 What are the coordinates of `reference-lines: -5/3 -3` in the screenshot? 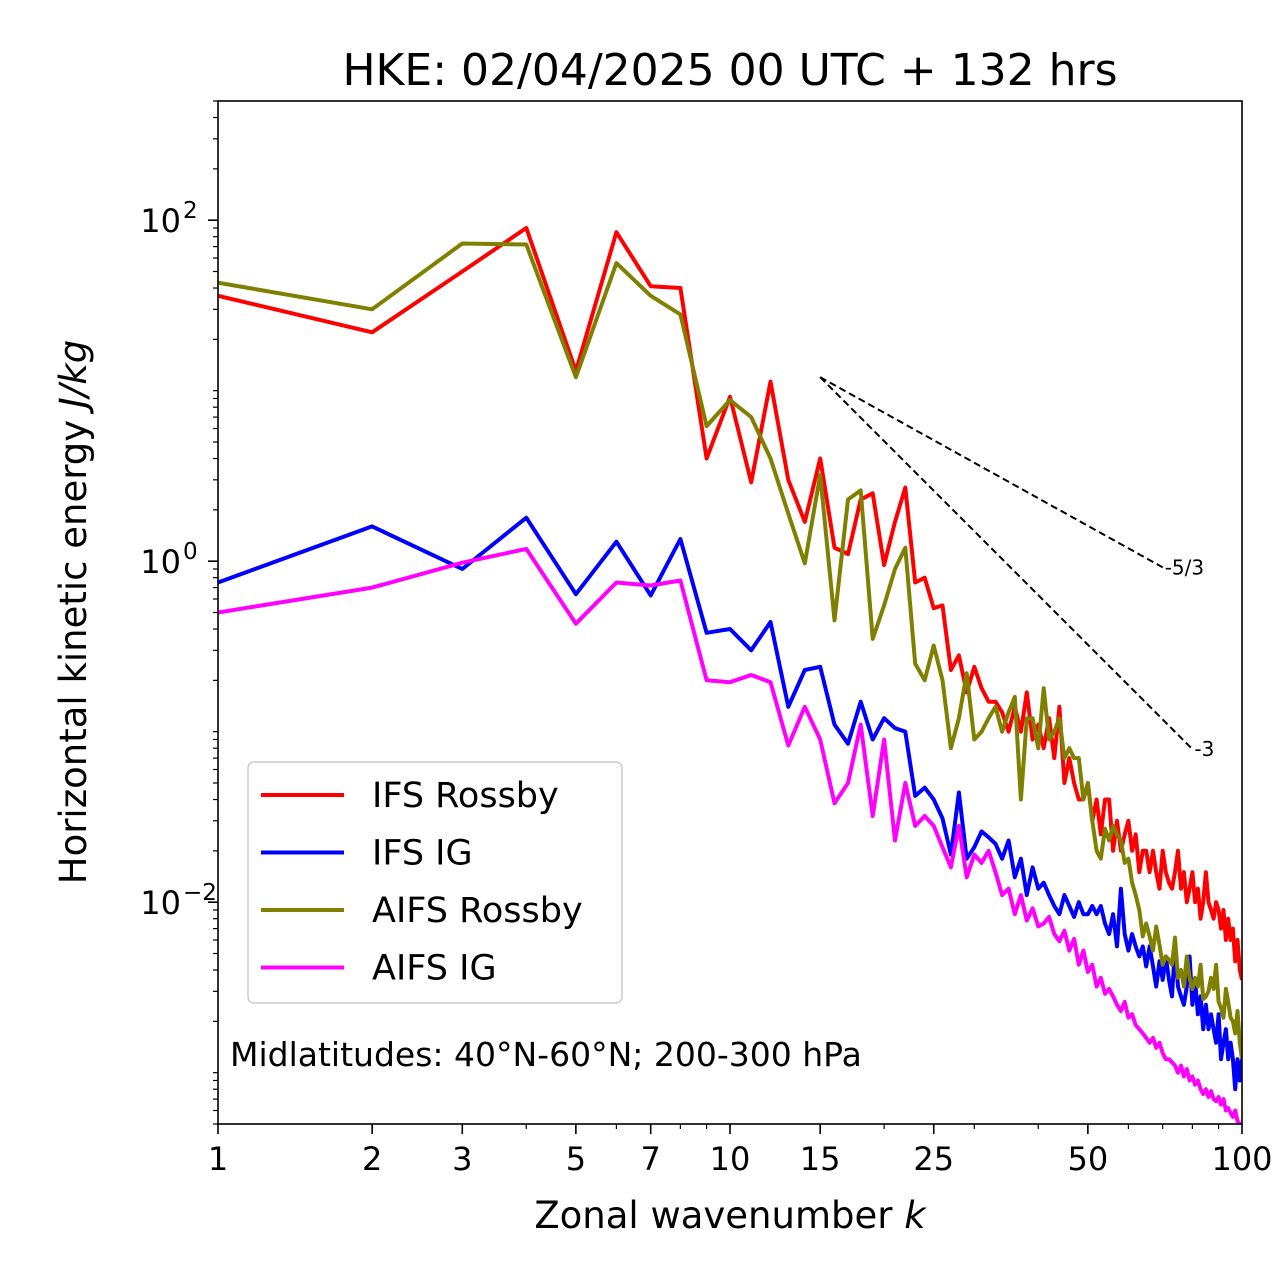 It's located at (1016, 568).